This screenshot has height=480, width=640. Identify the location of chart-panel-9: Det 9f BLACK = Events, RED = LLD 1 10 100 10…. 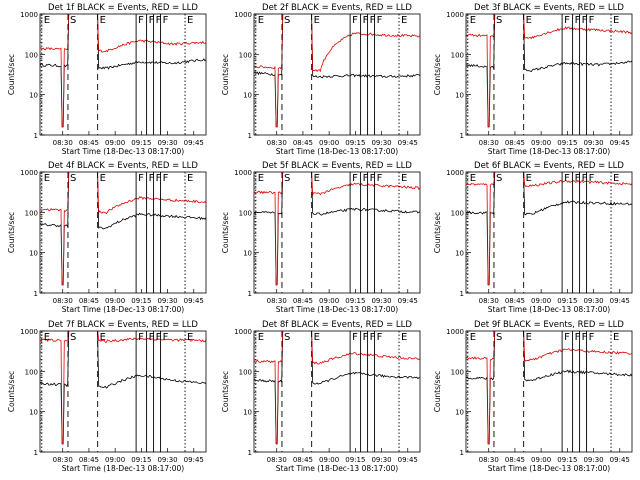
(533, 396).